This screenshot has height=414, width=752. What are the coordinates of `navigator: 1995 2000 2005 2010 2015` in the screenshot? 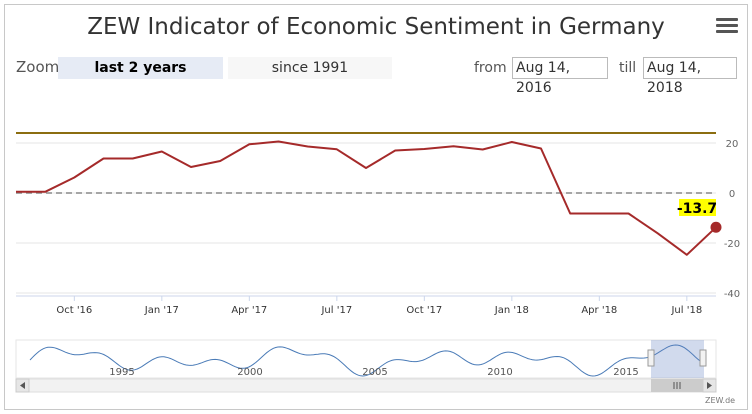 It's located at (366, 366).